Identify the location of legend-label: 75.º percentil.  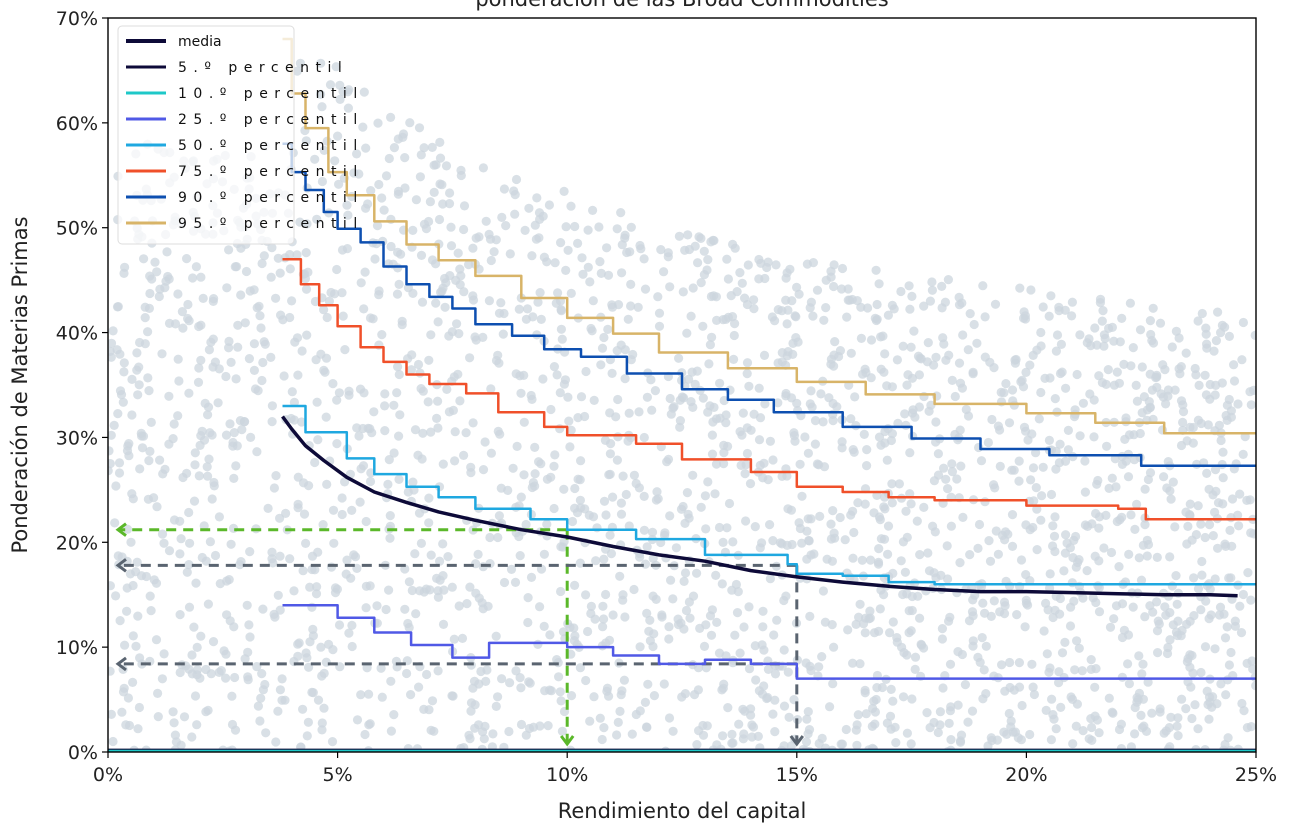
(271, 172).